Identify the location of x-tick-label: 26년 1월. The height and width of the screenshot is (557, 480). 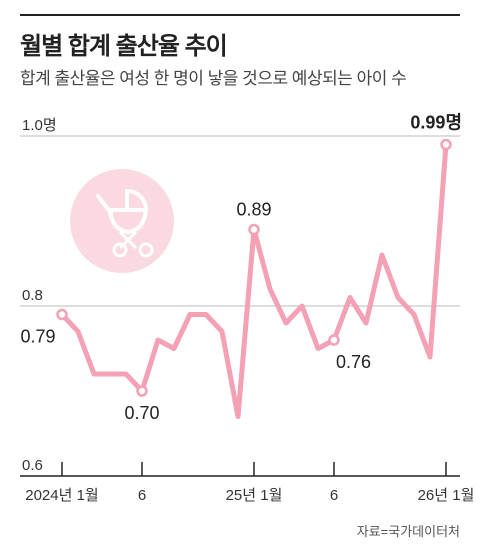
(446, 495).